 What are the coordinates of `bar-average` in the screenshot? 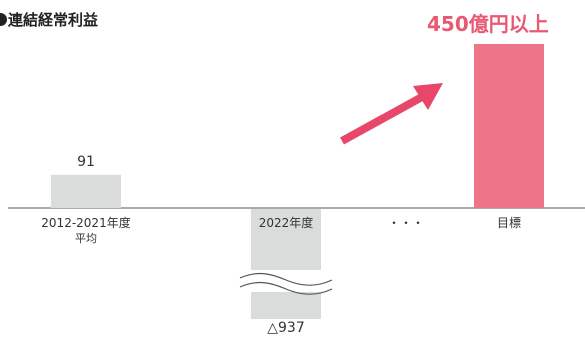 It's located at (86, 191).